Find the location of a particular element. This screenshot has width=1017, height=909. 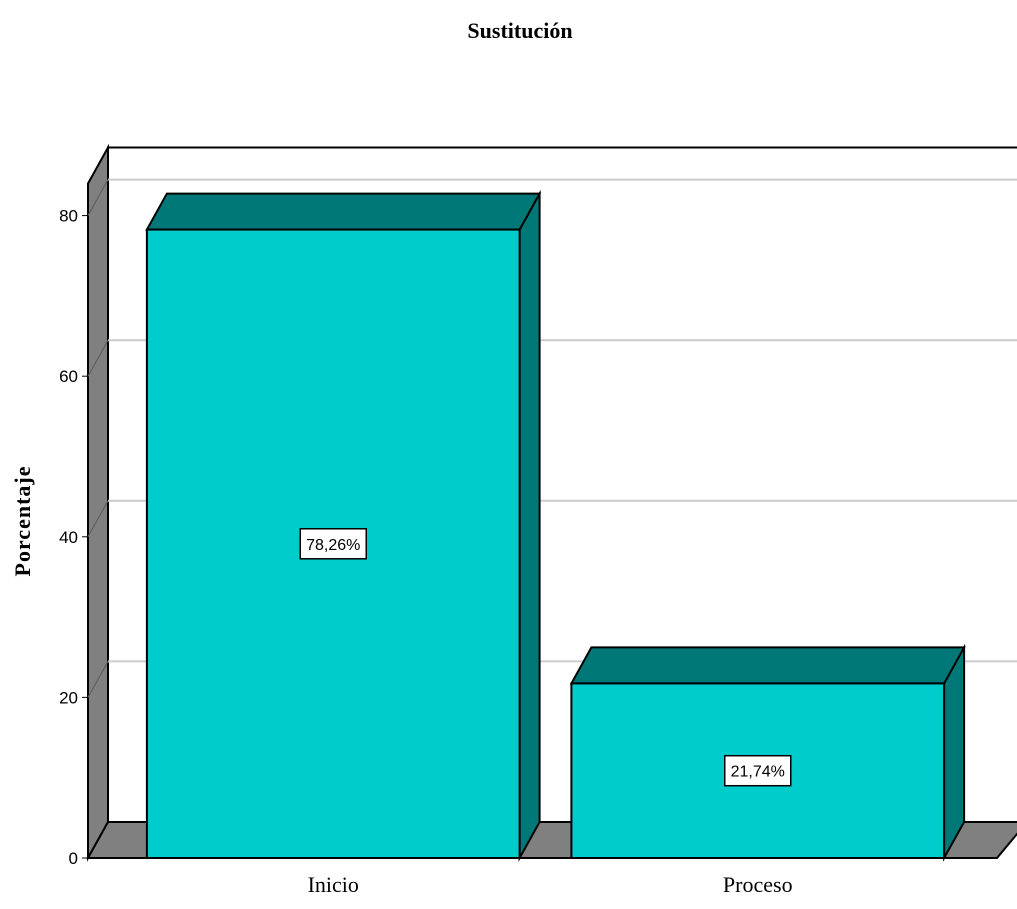

data-label-text: 21,74% is located at coordinates (758, 772).